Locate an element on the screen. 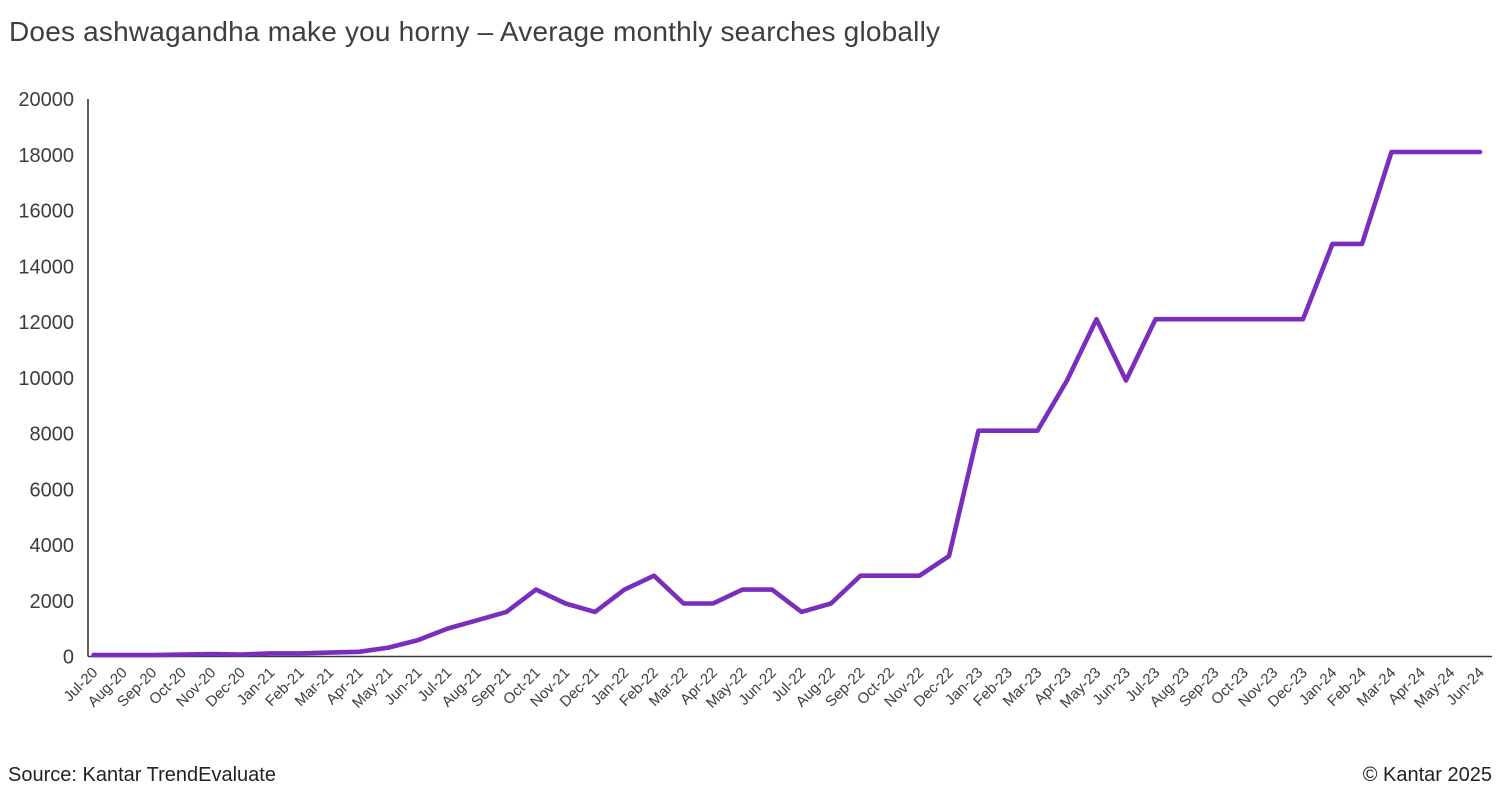  y-tick-label: 0 is located at coordinates (68, 658).